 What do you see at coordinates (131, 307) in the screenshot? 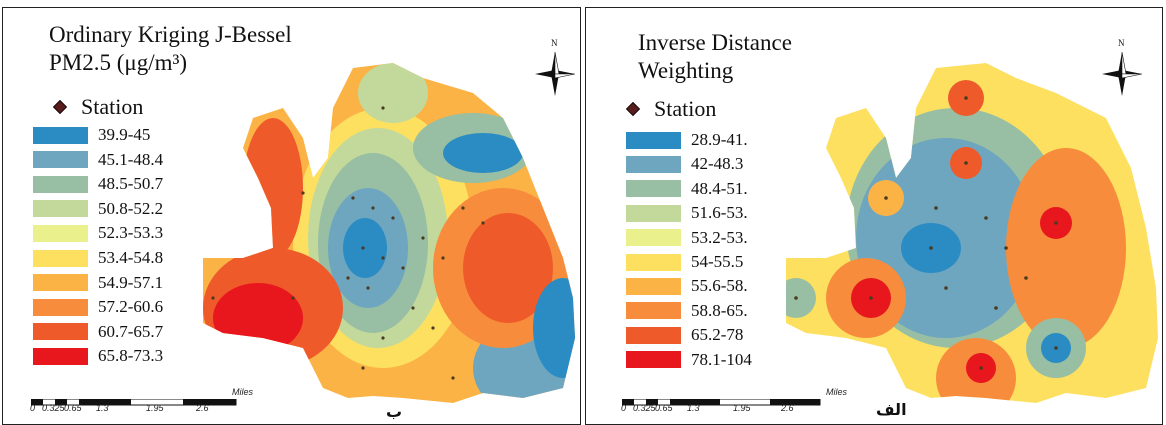
I see `legend-label: 57.2-60.6` at bounding box center [131, 307].